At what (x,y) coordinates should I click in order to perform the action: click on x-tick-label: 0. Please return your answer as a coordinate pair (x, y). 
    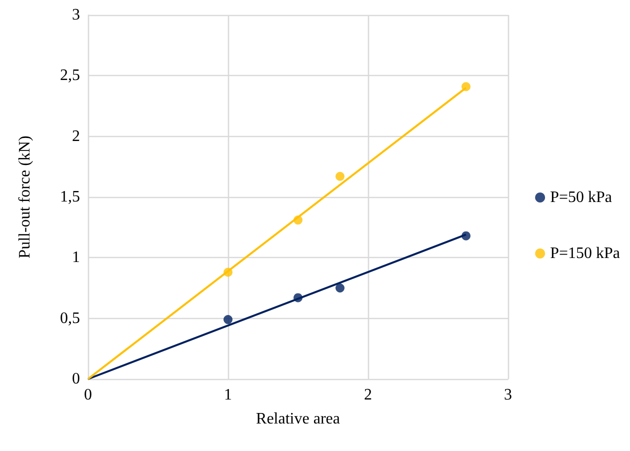
    Looking at the image, I should click on (88, 395).